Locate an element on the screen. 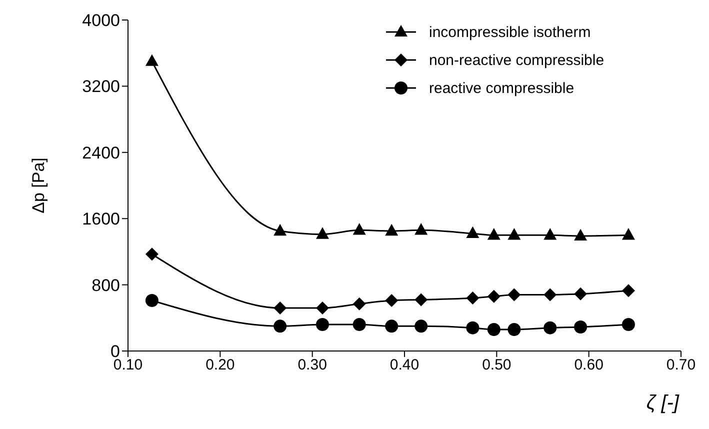 The image size is (709, 429). y-tick-label: 2400 is located at coordinates (101, 152).